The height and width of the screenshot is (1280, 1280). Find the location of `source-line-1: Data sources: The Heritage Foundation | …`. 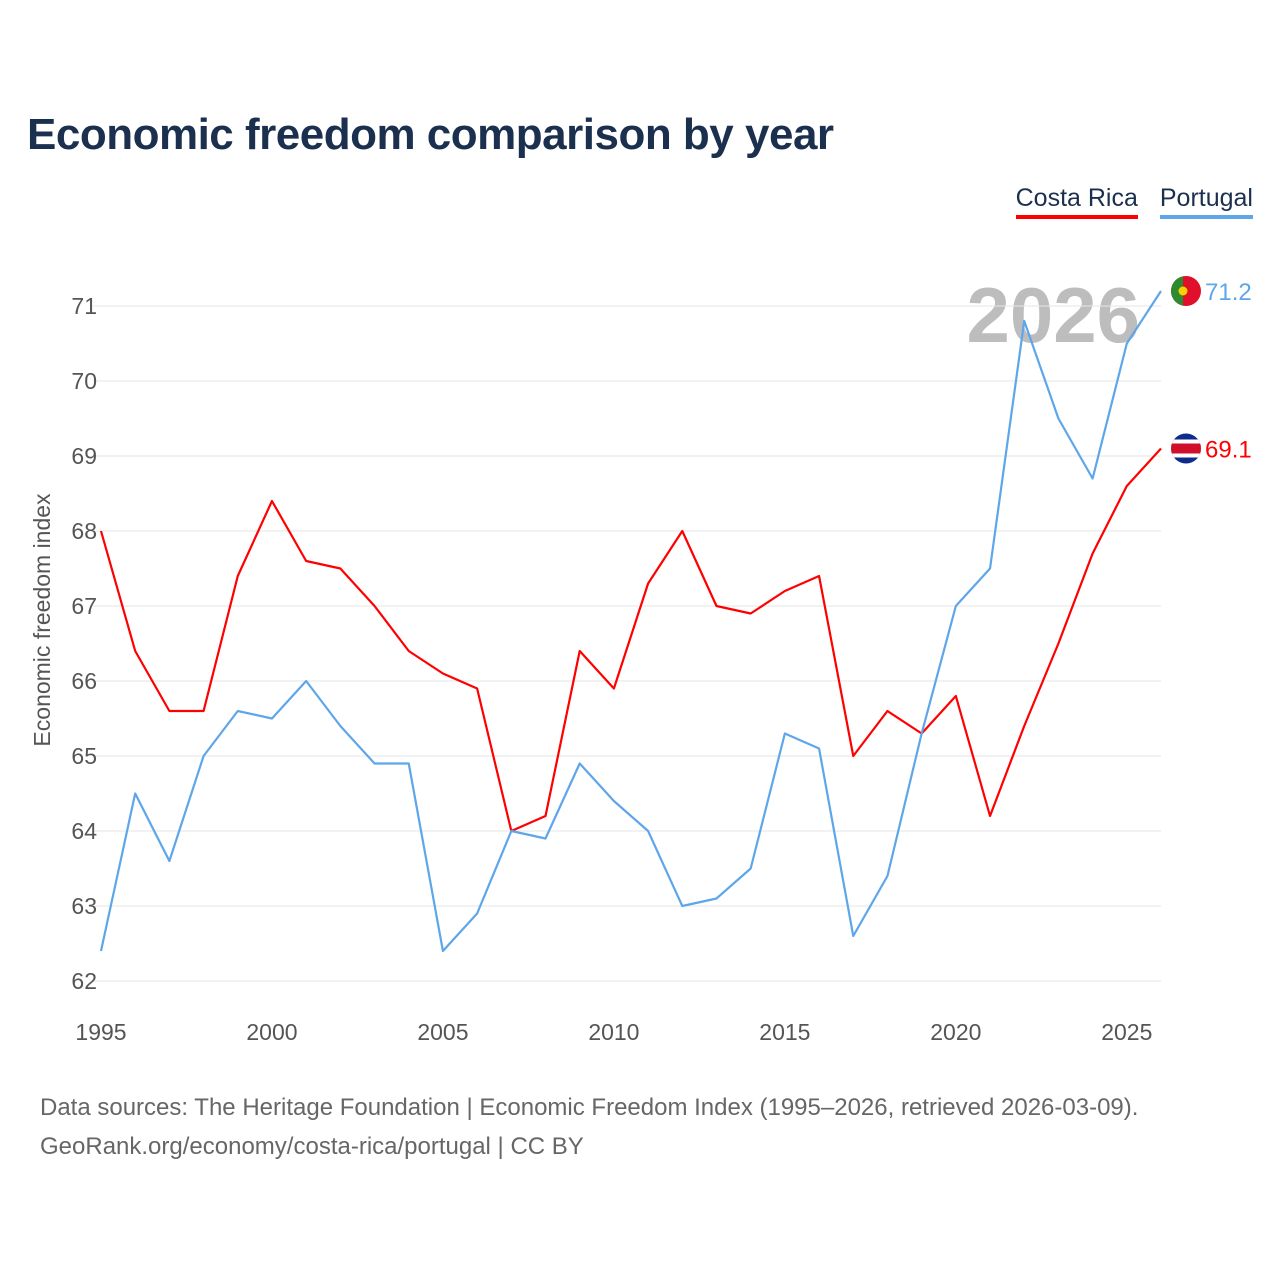

source-line-1: Data sources: The Heritage Foundation | … is located at coordinates (589, 1107).